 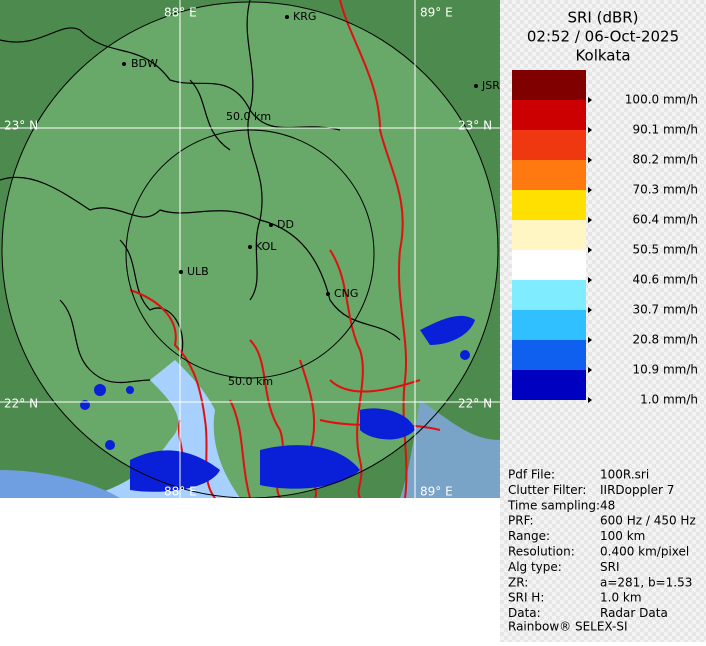 What do you see at coordinates (285, 224) in the screenshot?
I see `city-label: DD` at bounding box center [285, 224].